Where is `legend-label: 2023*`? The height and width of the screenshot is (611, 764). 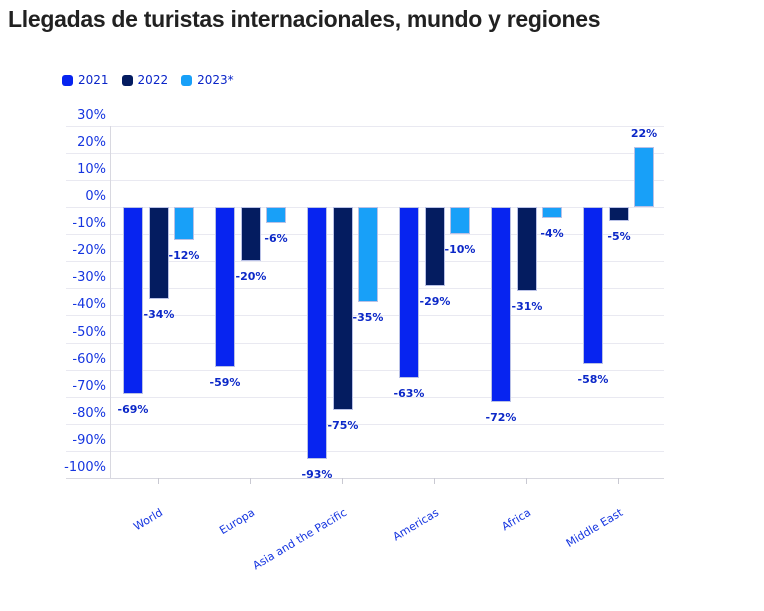
legend-label: 2023* is located at coordinates (215, 80).